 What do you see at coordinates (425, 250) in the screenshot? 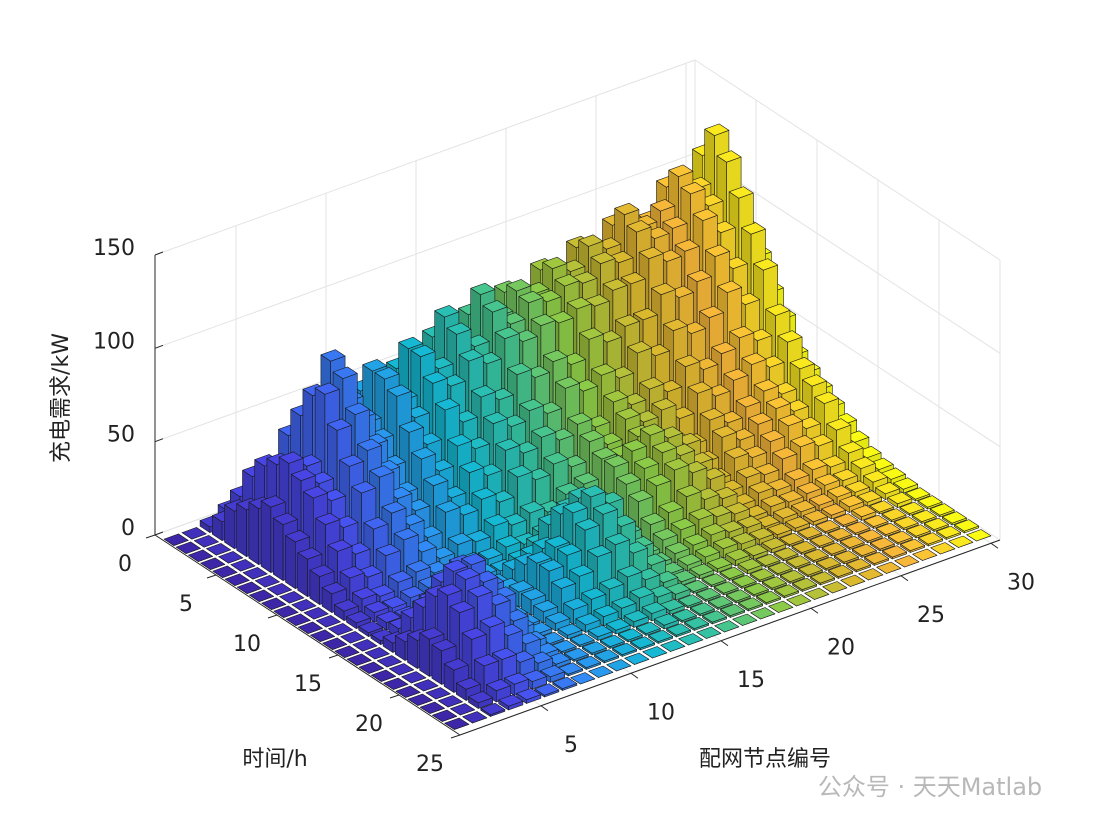
I see `grid-line` at bounding box center [425, 250].